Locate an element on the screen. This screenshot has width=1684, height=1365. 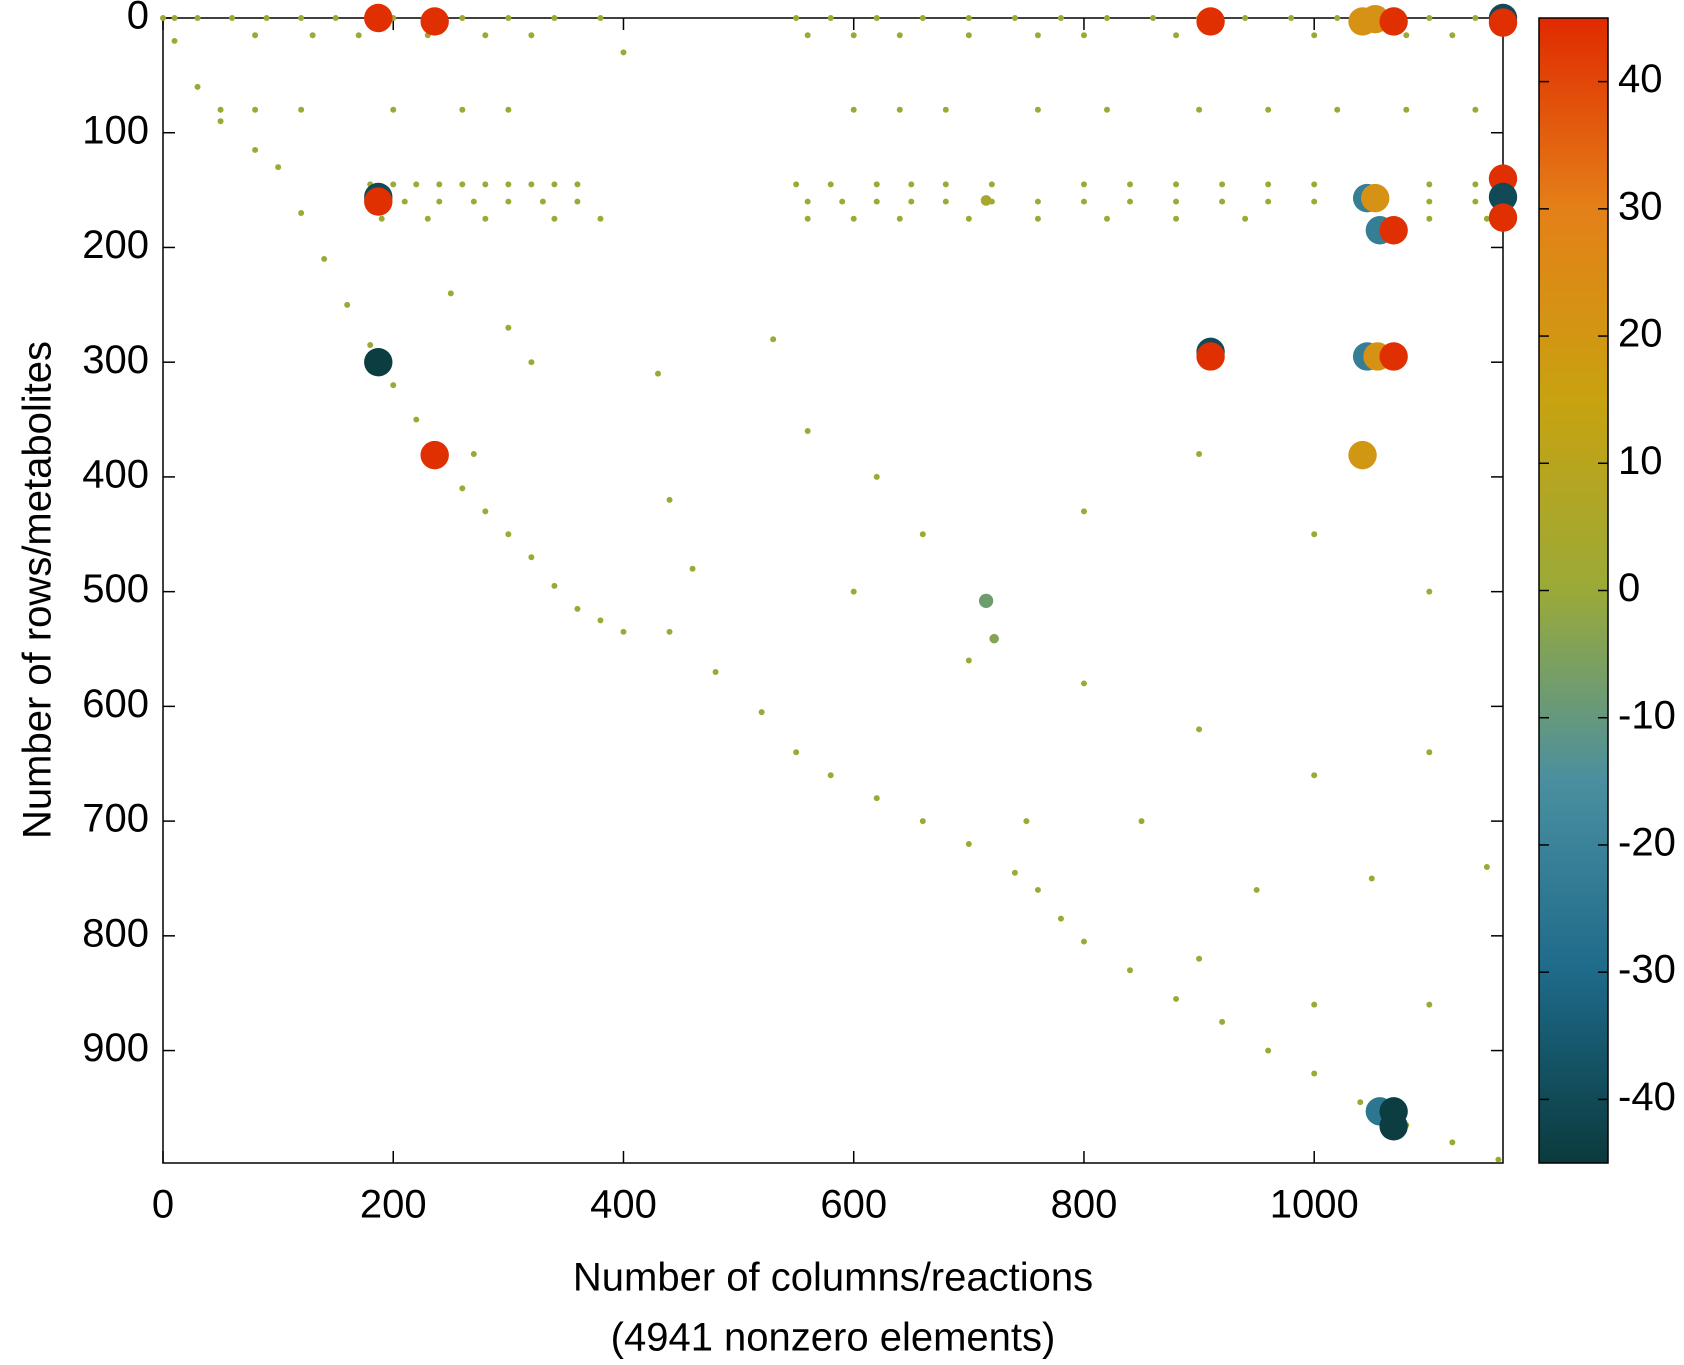
y-tick-label: 300 is located at coordinates (115, 360).